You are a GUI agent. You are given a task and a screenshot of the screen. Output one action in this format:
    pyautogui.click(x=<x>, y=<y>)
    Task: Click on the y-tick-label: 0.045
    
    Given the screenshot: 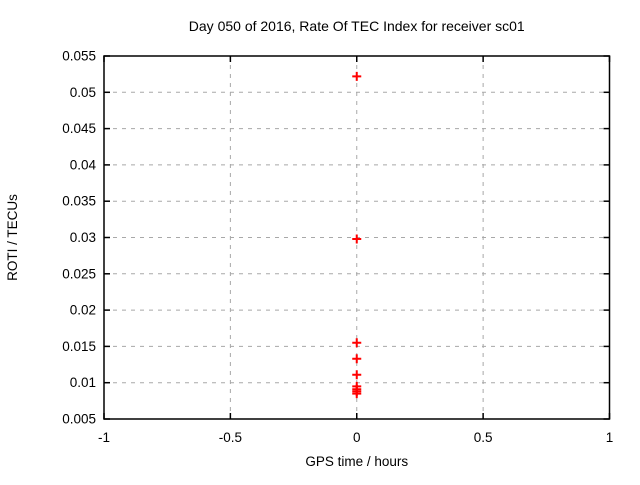 What is the action you would take?
    pyautogui.click(x=79, y=128)
    